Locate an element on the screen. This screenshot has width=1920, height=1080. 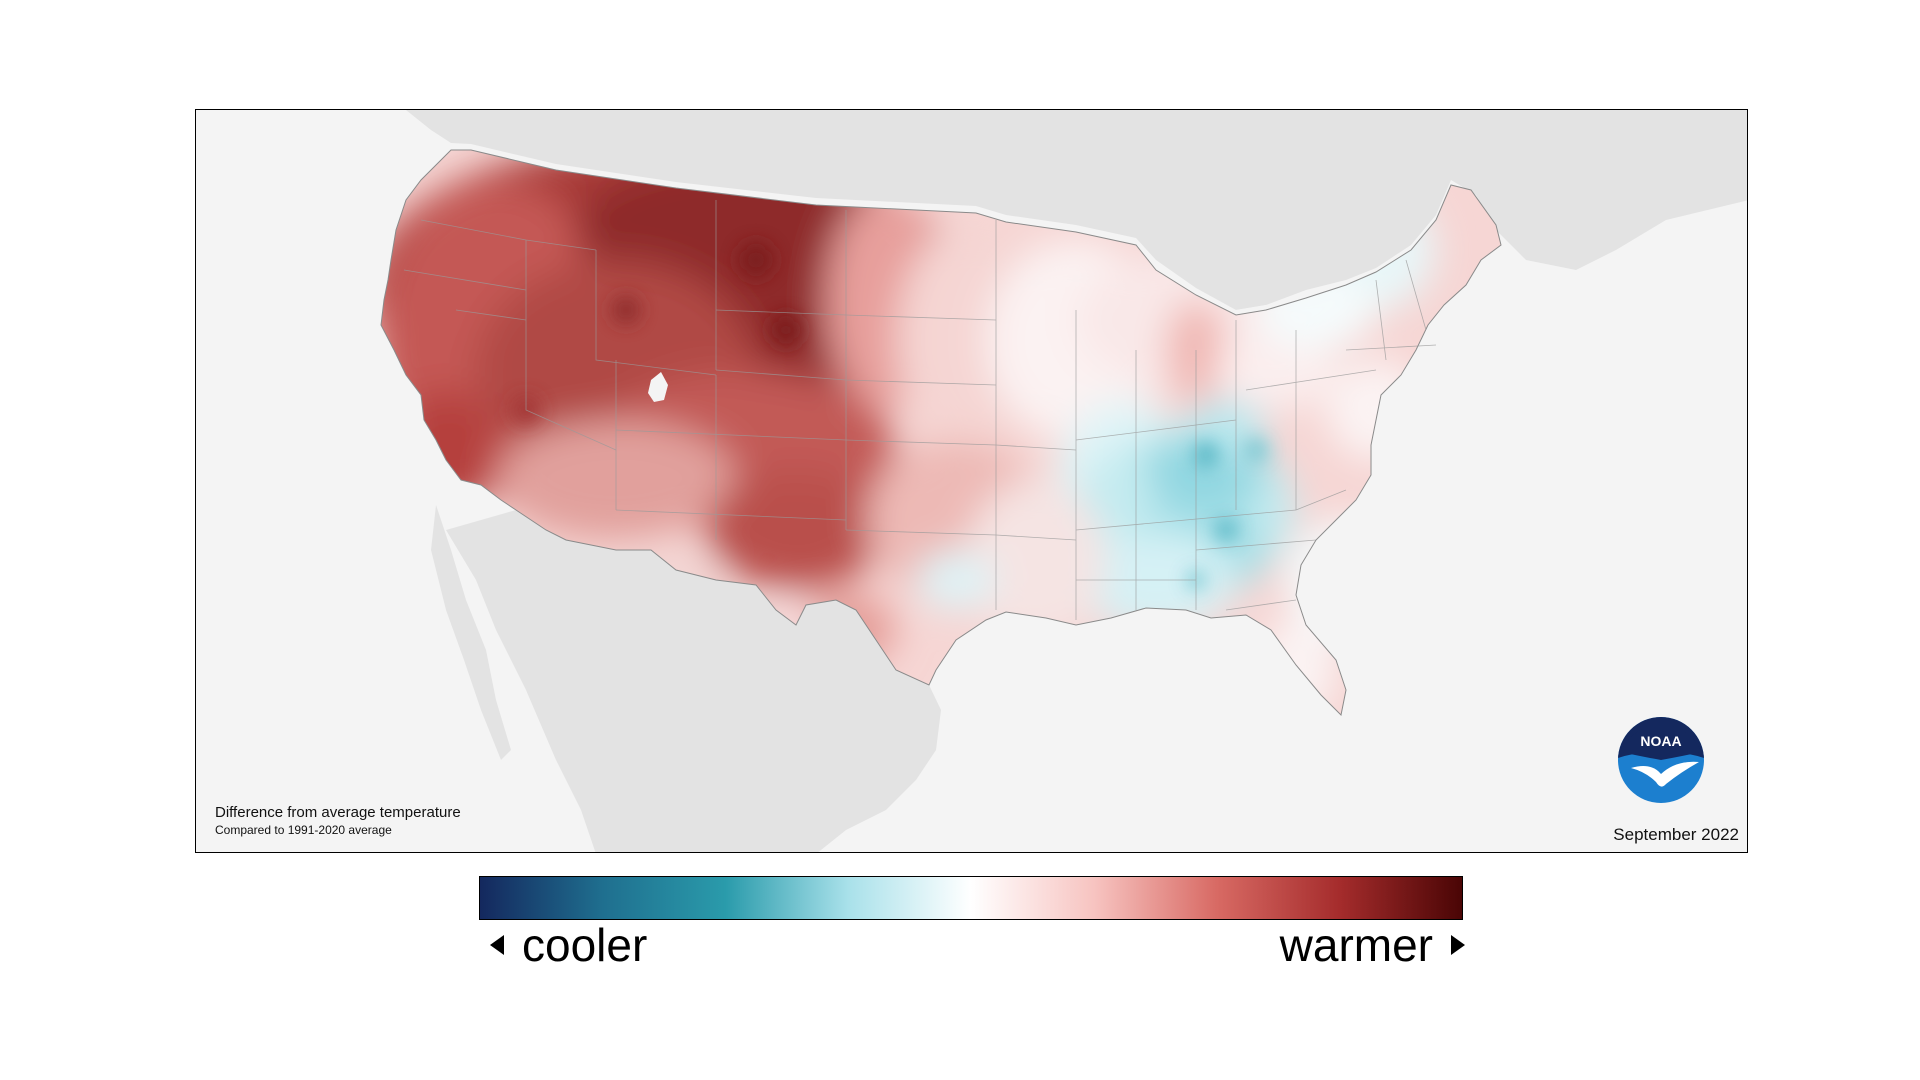
date-label: September 2022 is located at coordinates (1676, 834).